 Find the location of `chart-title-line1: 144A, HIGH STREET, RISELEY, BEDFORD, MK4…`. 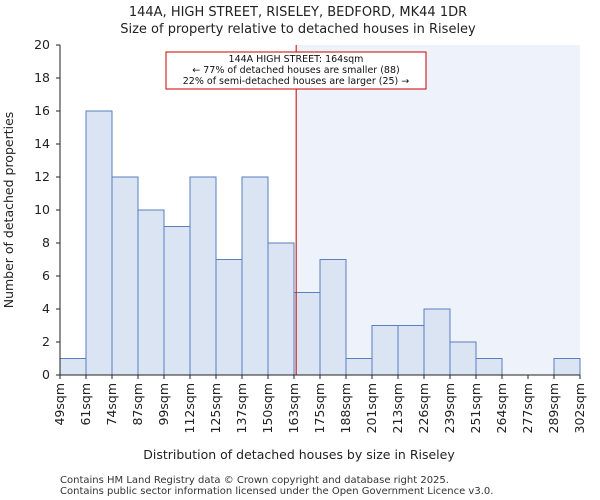

chart-title-line1: 144A, HIGH STREET, RISELEY, BEDFORD, MK4… is located at coordinates (298, 12).